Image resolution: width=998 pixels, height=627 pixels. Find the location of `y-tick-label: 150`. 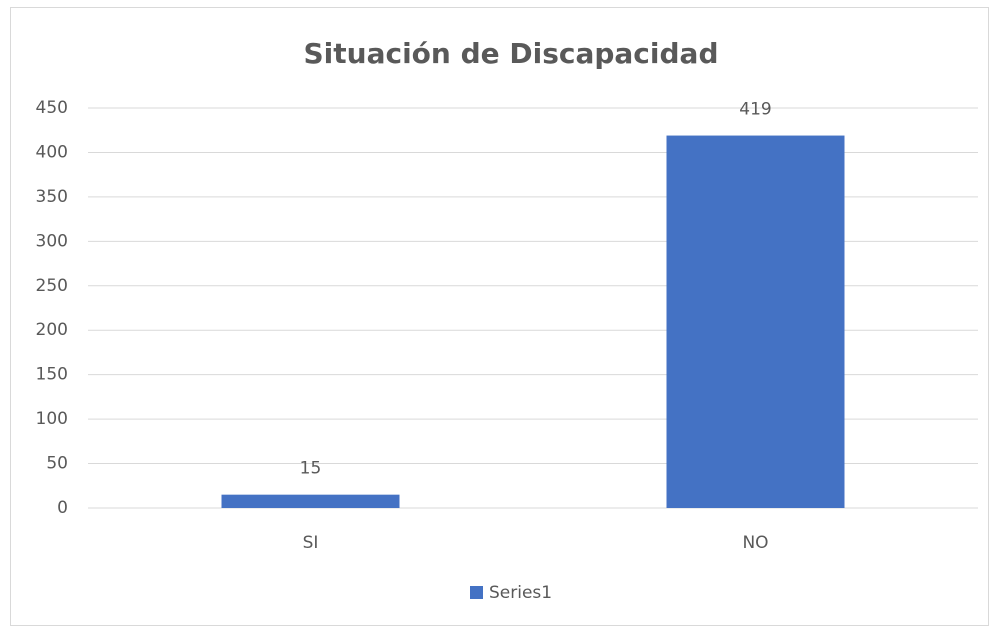

y-tick-label: 150 is located at coordinates (52, 375).